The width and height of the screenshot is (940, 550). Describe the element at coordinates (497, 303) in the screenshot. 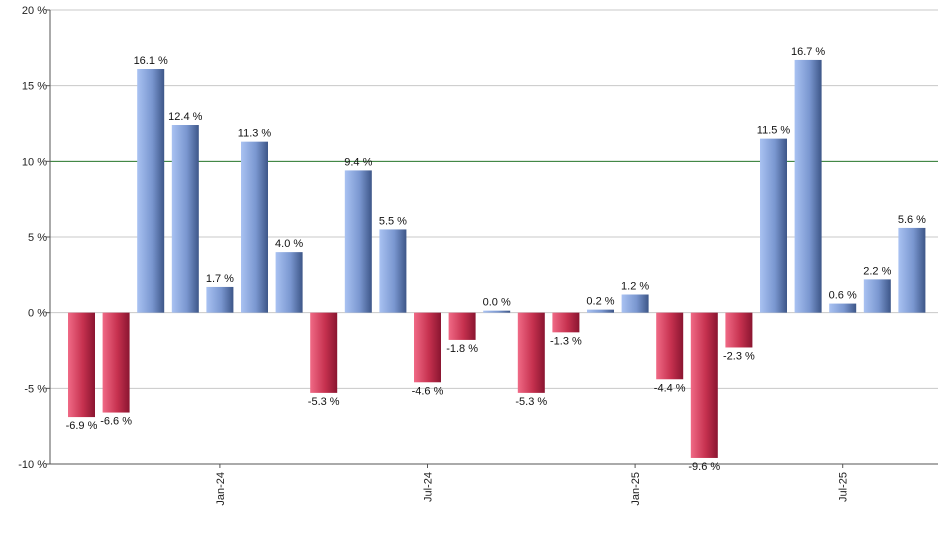

I see `bar-value-label: 0.0 %` at that location.